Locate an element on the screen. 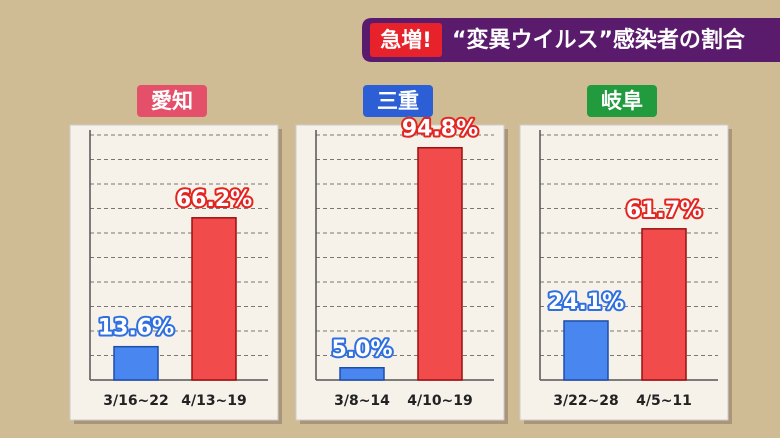 The image size is (780, 438). value-label-glow: 66.2% is located at coordinates (214, 199).